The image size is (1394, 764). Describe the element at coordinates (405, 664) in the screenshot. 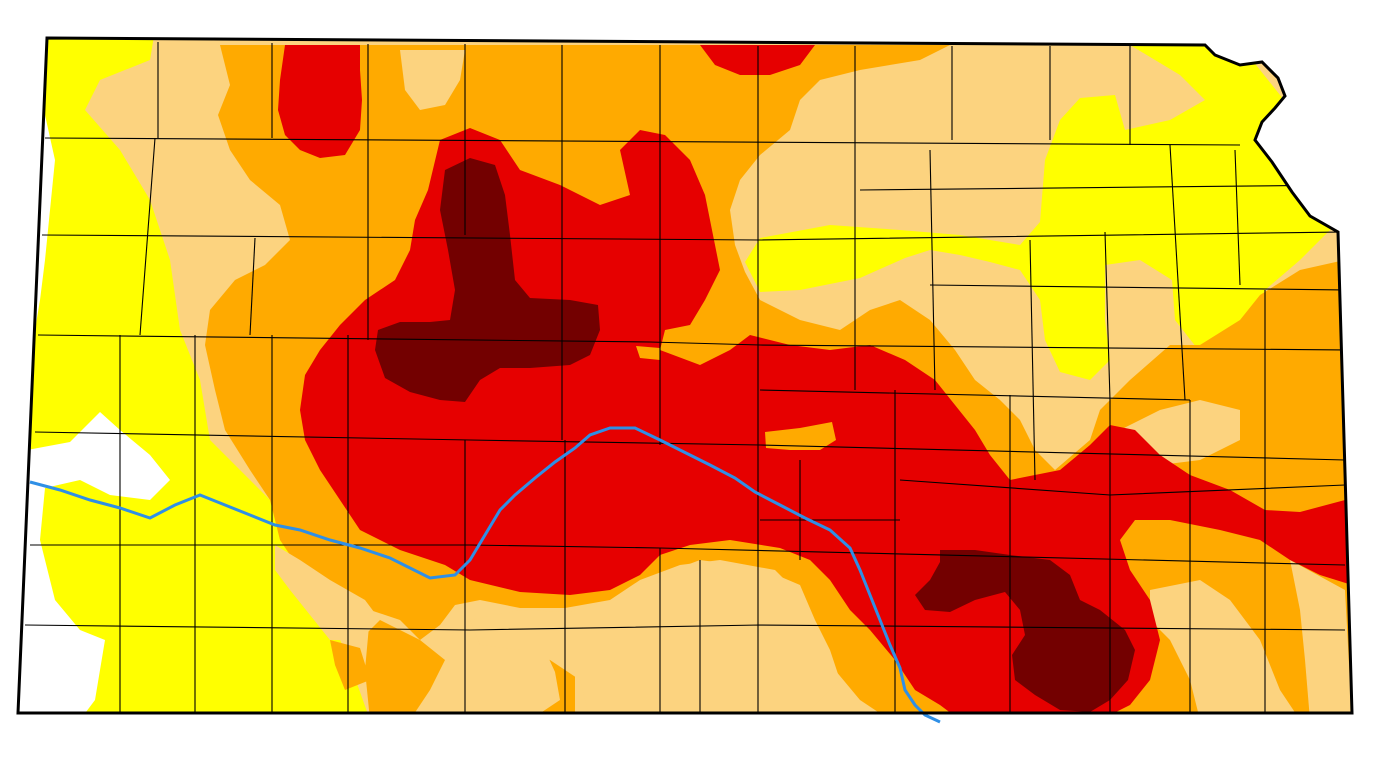

I see `drought-area-d2-south` at that location.